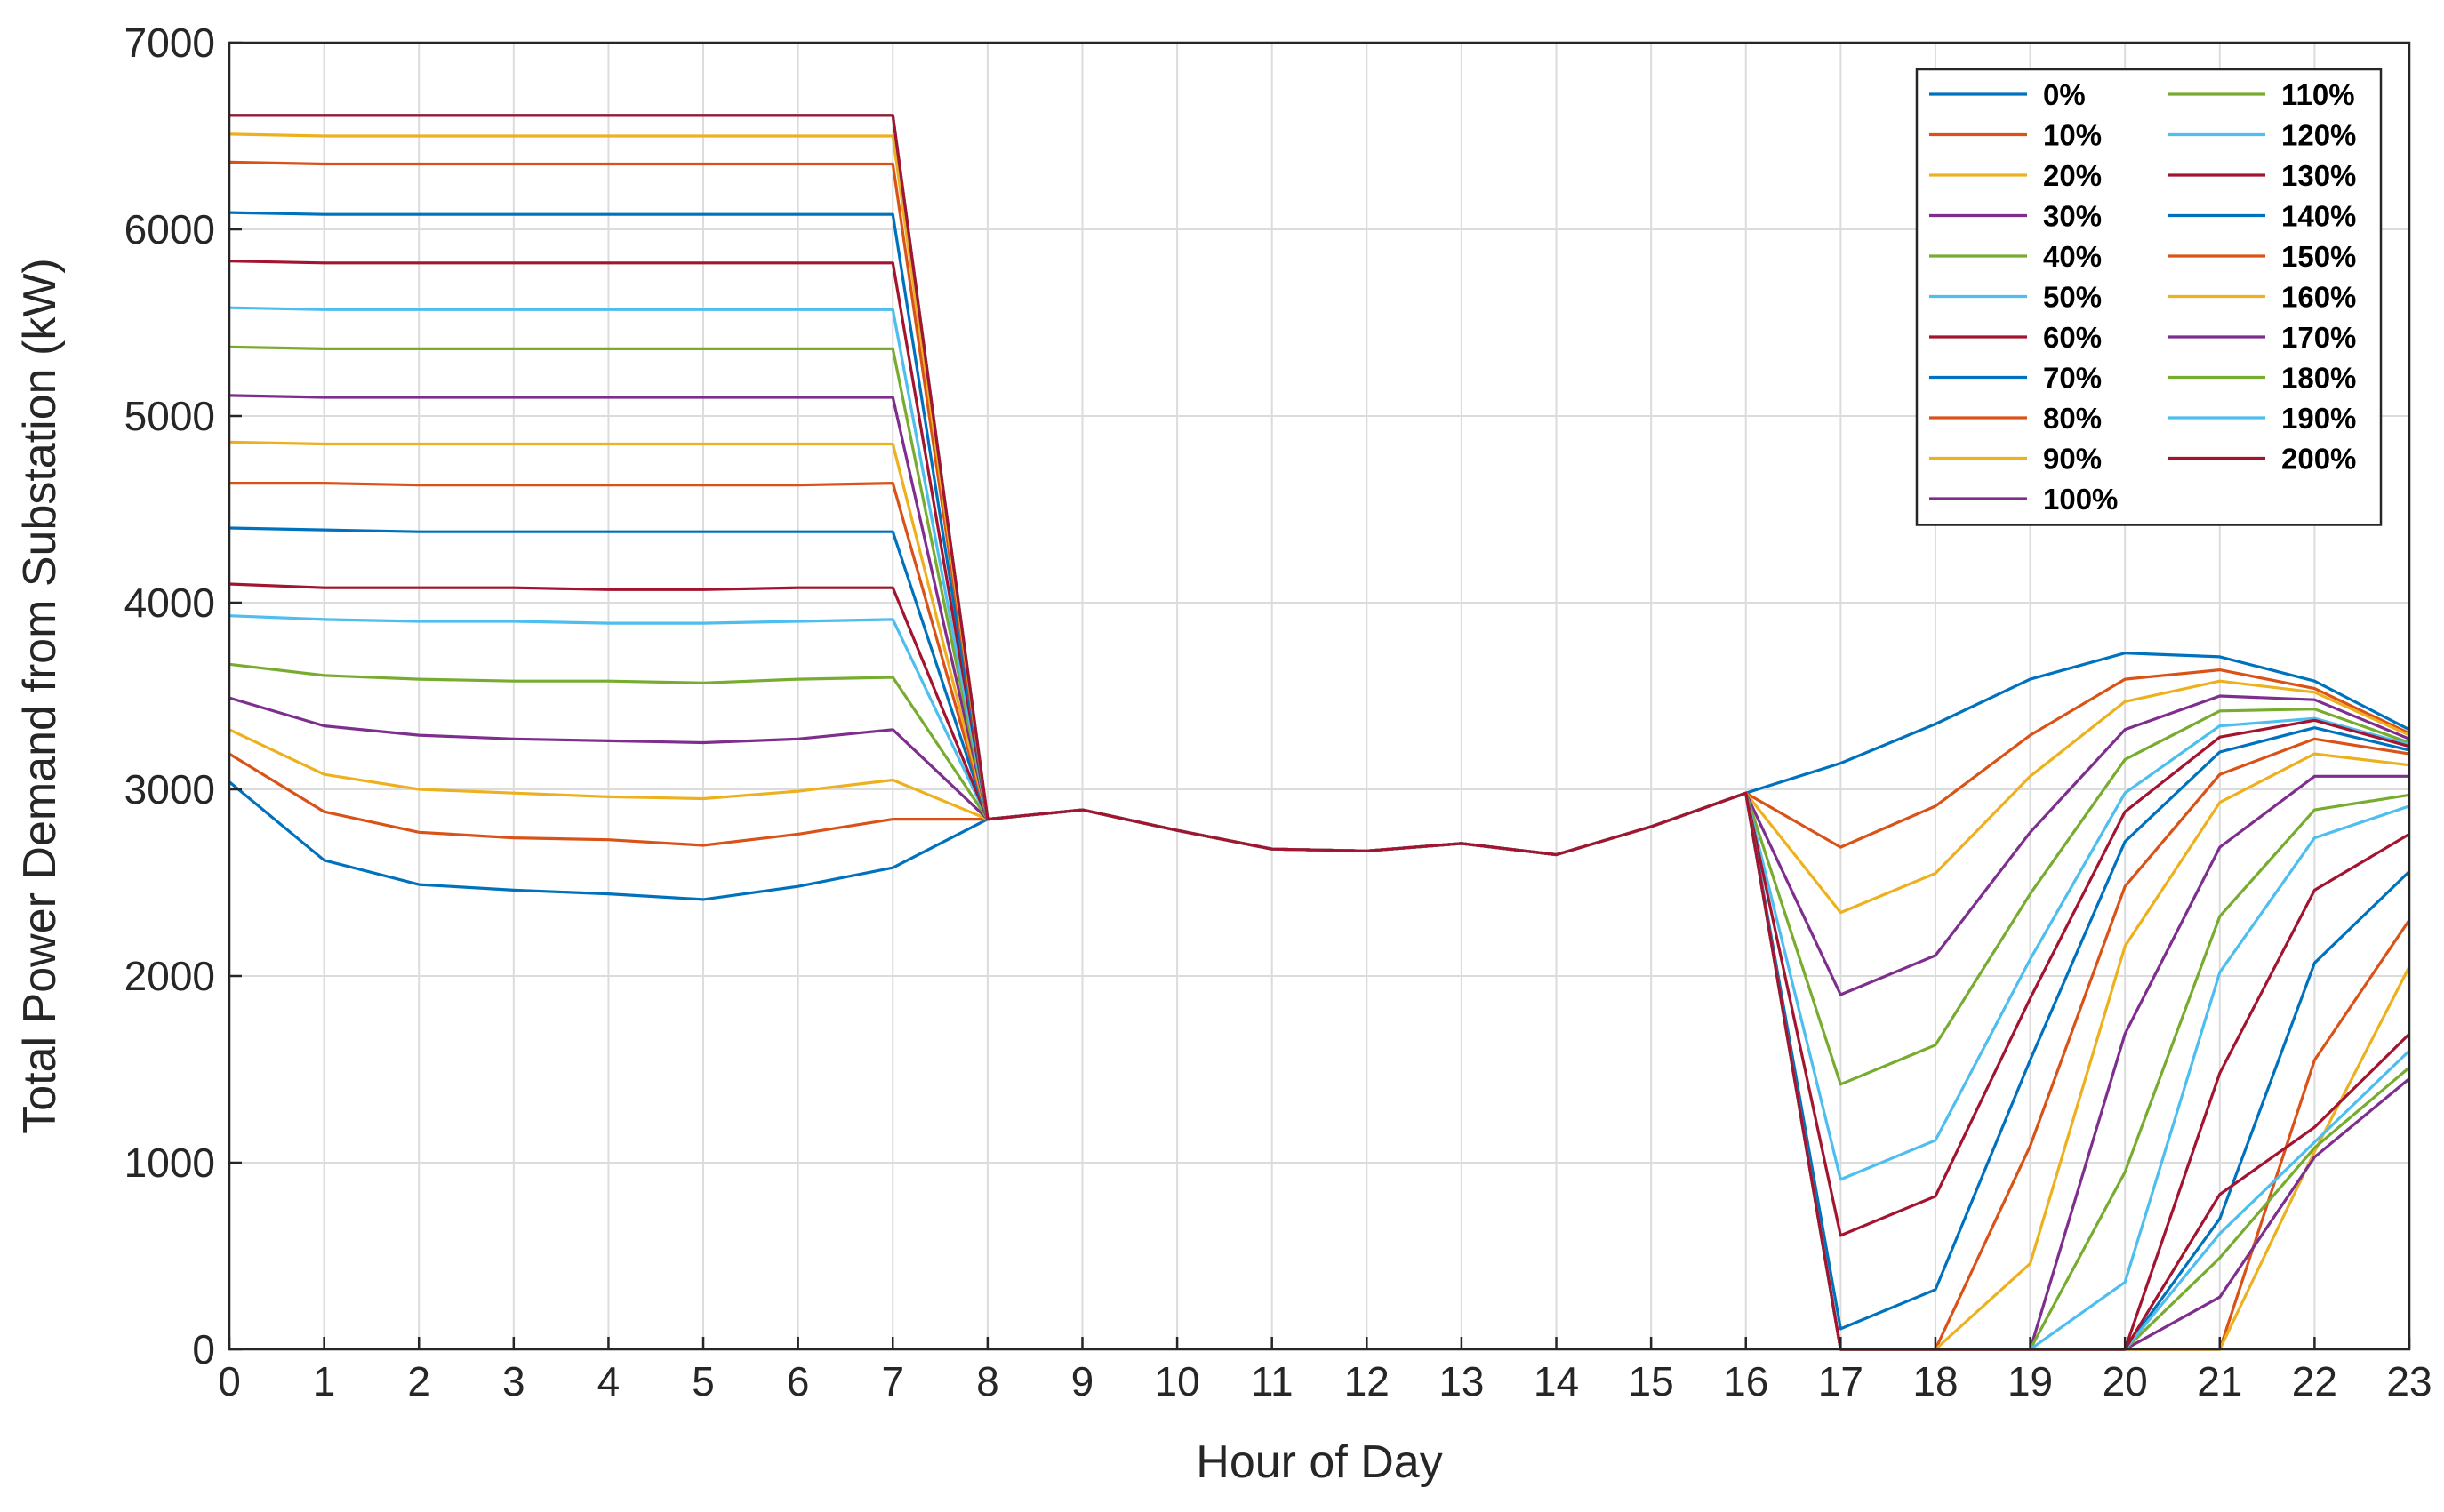 This screenshot has height=1512, width=2444. I want to click on x-tick-label: 2, so click(418, 1381).